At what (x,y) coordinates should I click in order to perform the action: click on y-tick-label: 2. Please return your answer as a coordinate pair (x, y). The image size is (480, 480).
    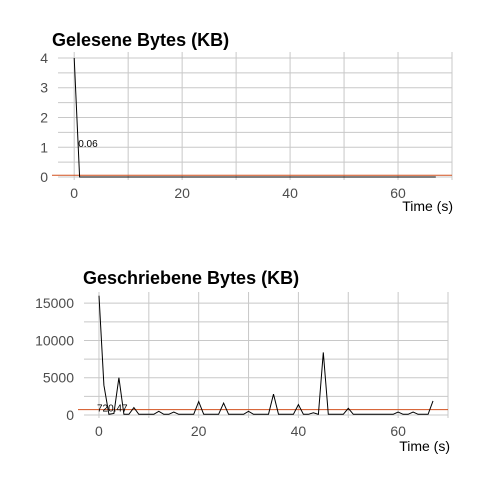
    Looking at the image, I should click on (44, 117).